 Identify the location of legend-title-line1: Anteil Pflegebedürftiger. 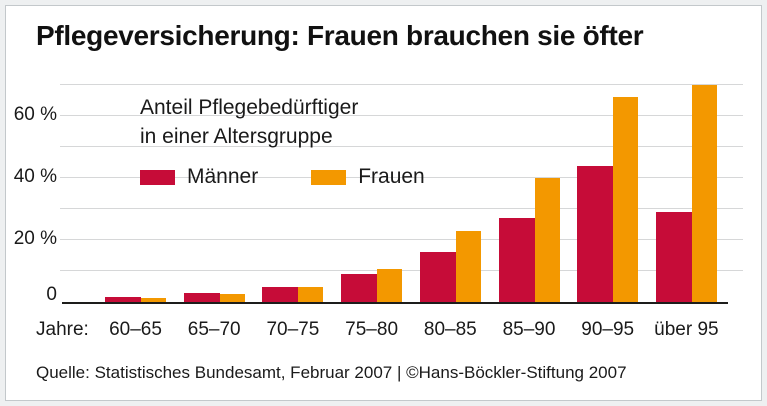
(249, 107).